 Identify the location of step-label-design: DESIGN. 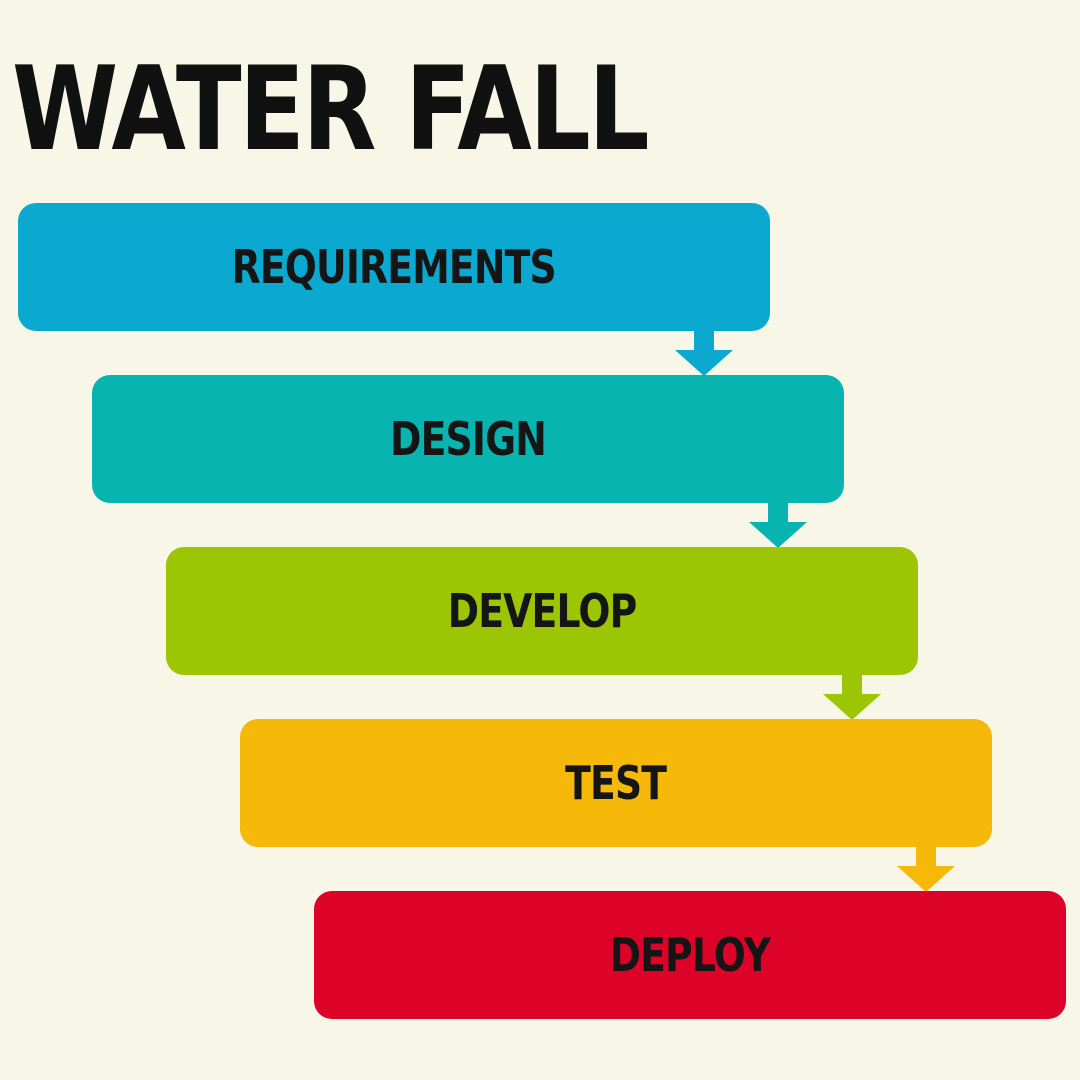
(468, 439).